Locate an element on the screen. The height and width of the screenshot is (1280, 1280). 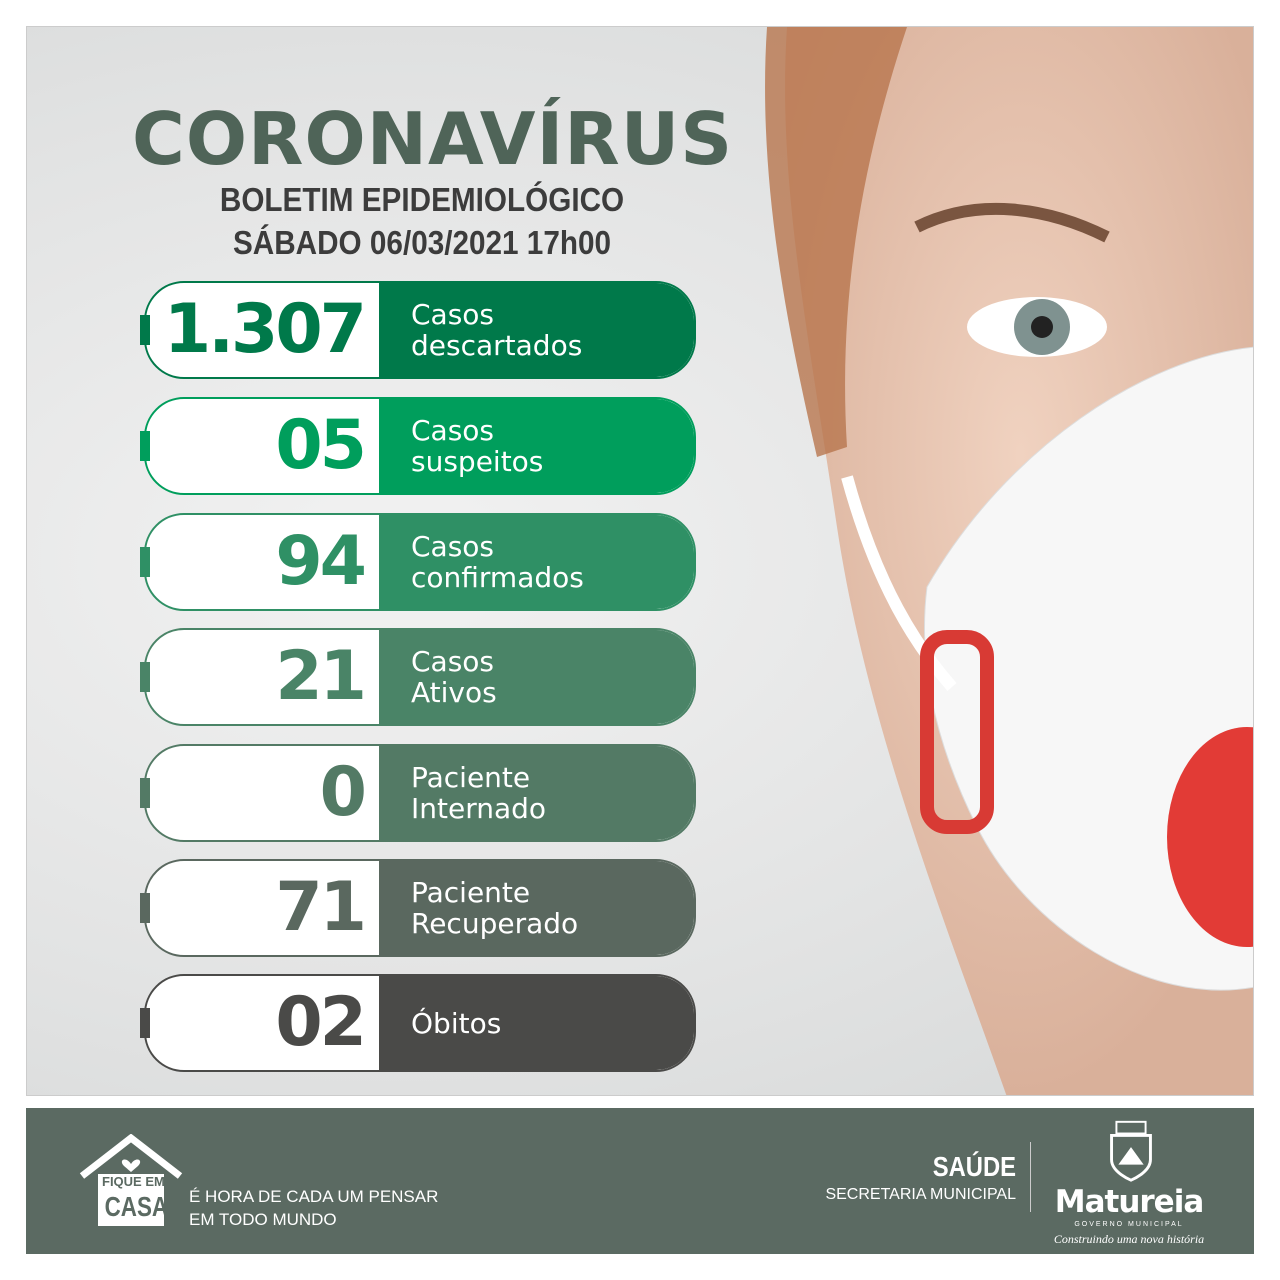
stat-label: Casos descartados is located at coordinates (536, 330).